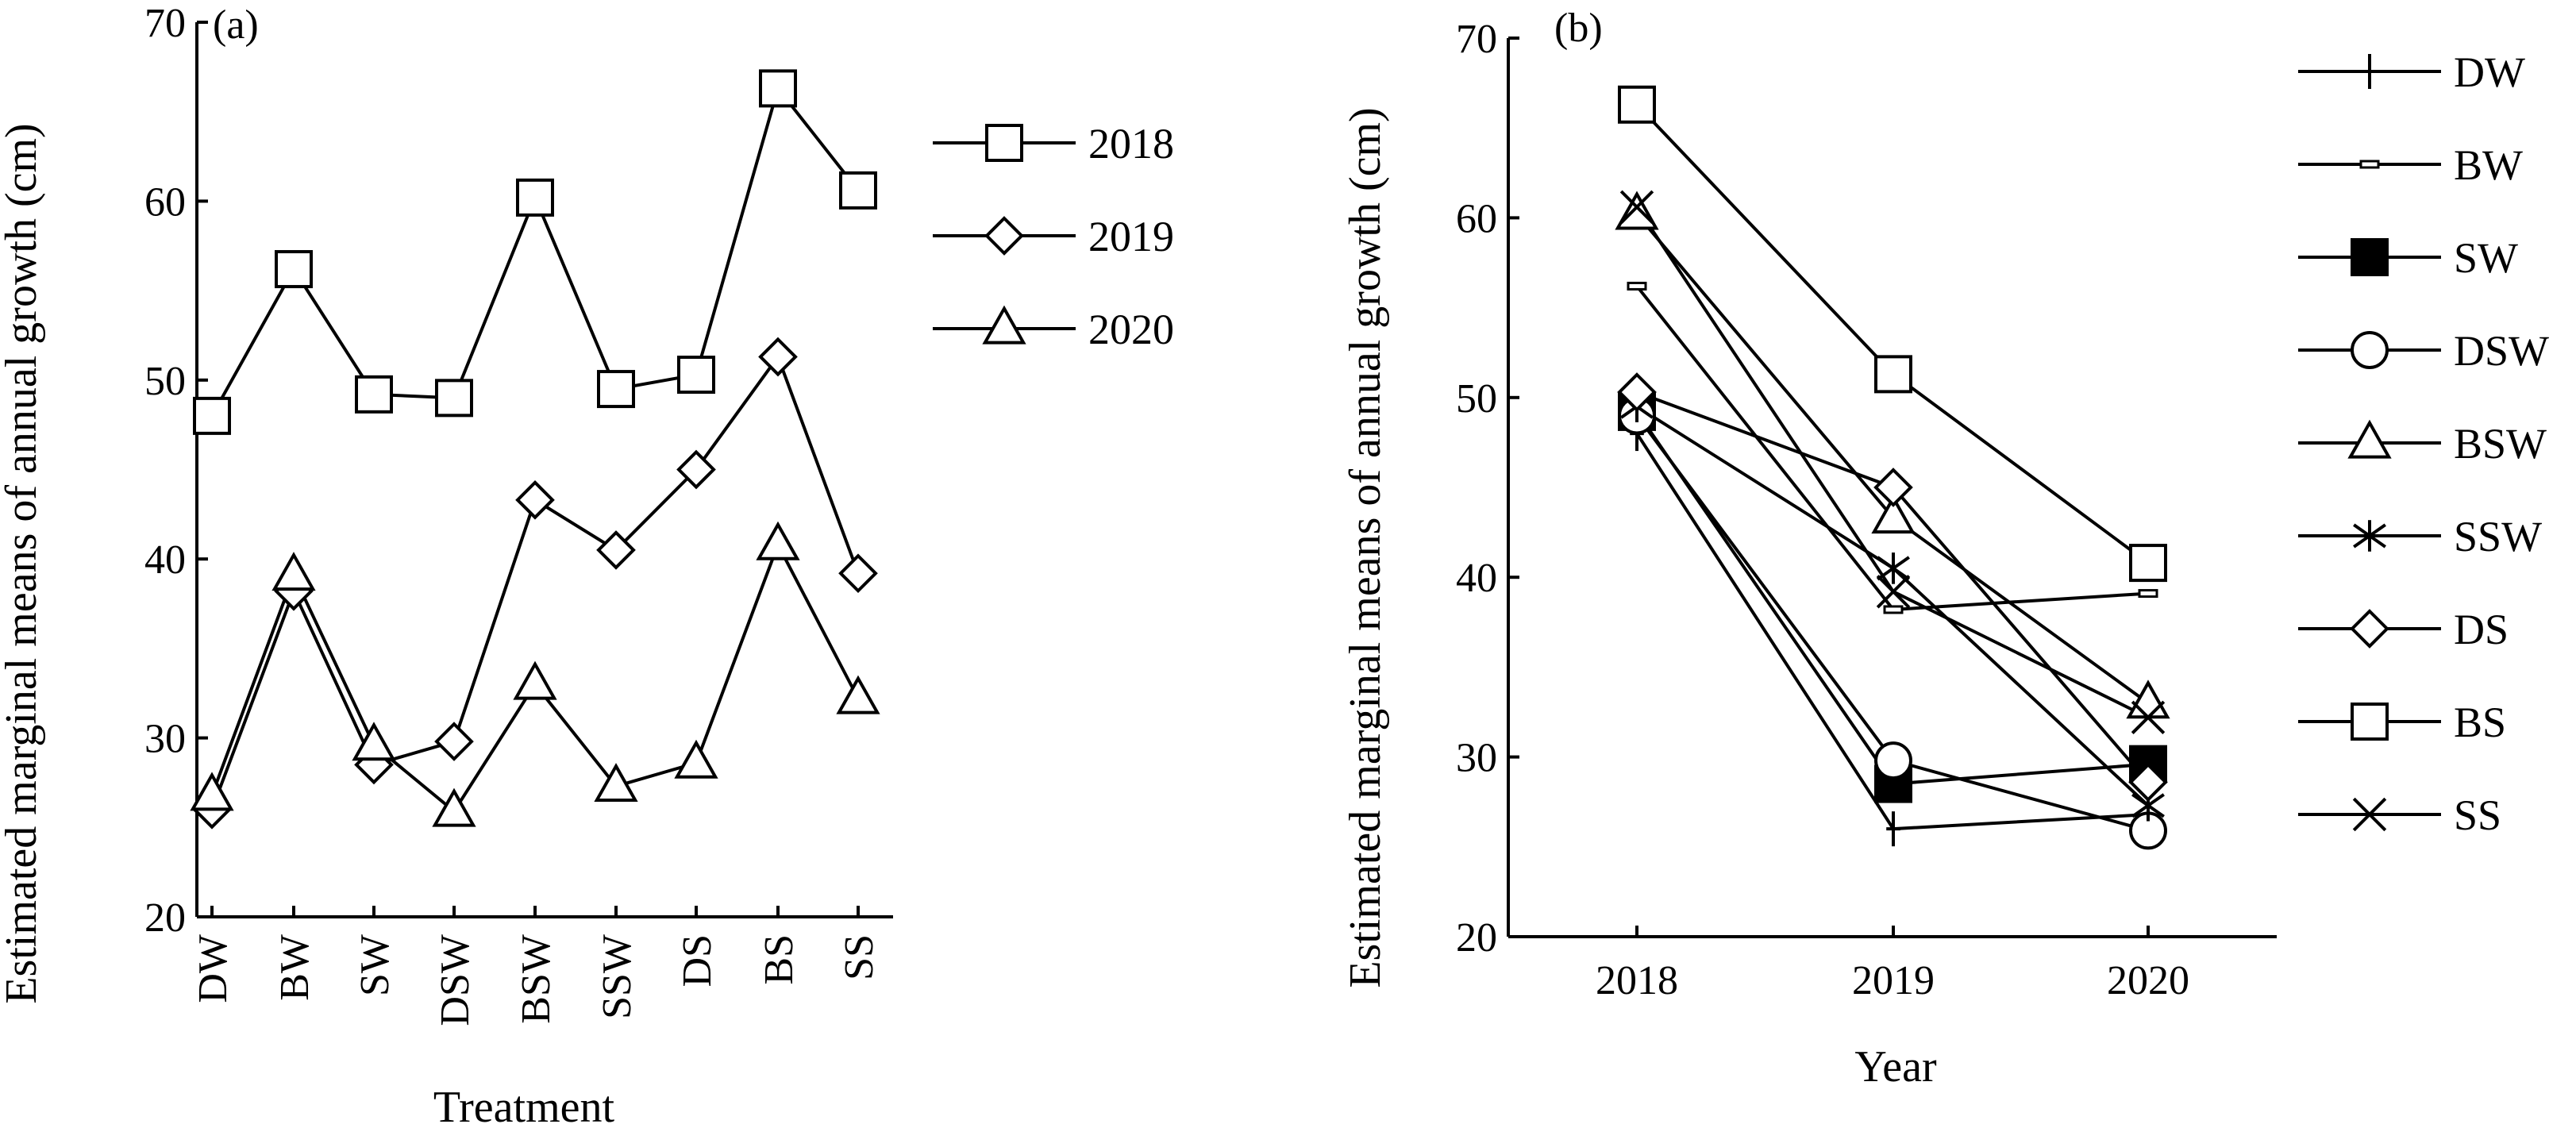 This screenshot has height=1128, width=2576. Describe the element at coordinates (2480, 722) in the screenshot. I see `legend-label-bs: BS` at that location.